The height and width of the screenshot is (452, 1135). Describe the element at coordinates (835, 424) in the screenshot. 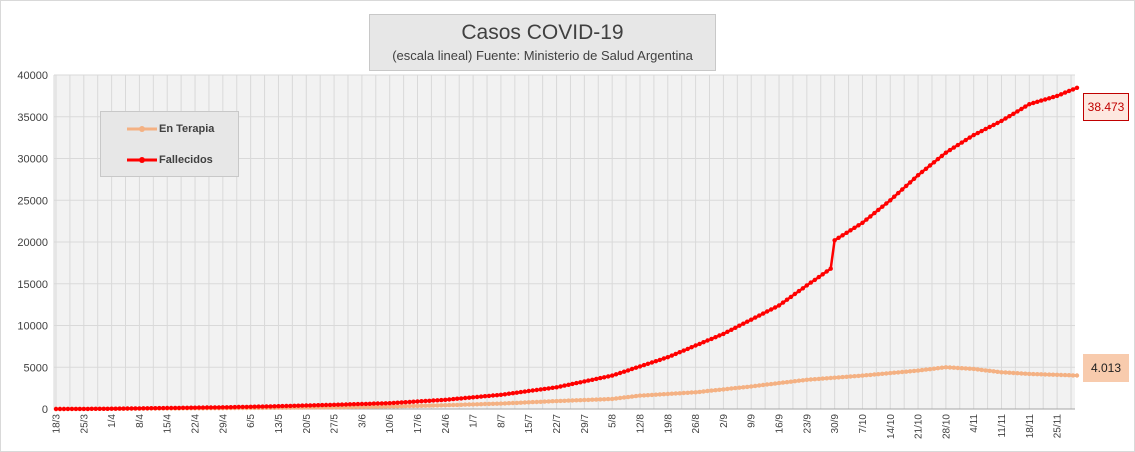

I see `x-tick-label: 30/9` at that location.